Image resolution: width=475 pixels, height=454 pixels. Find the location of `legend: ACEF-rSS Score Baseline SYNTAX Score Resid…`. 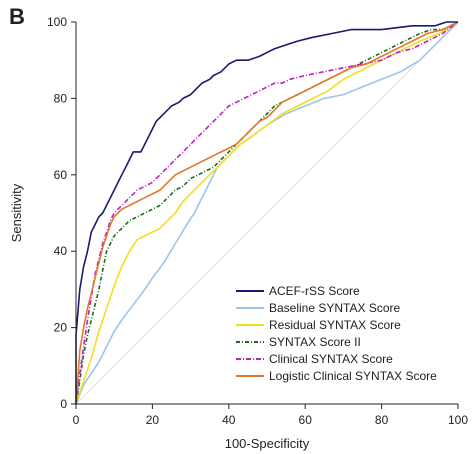

legend: ACEF-rSS Score Baseline SYNTAX Score Resid… is located at coordinates (336, 333).